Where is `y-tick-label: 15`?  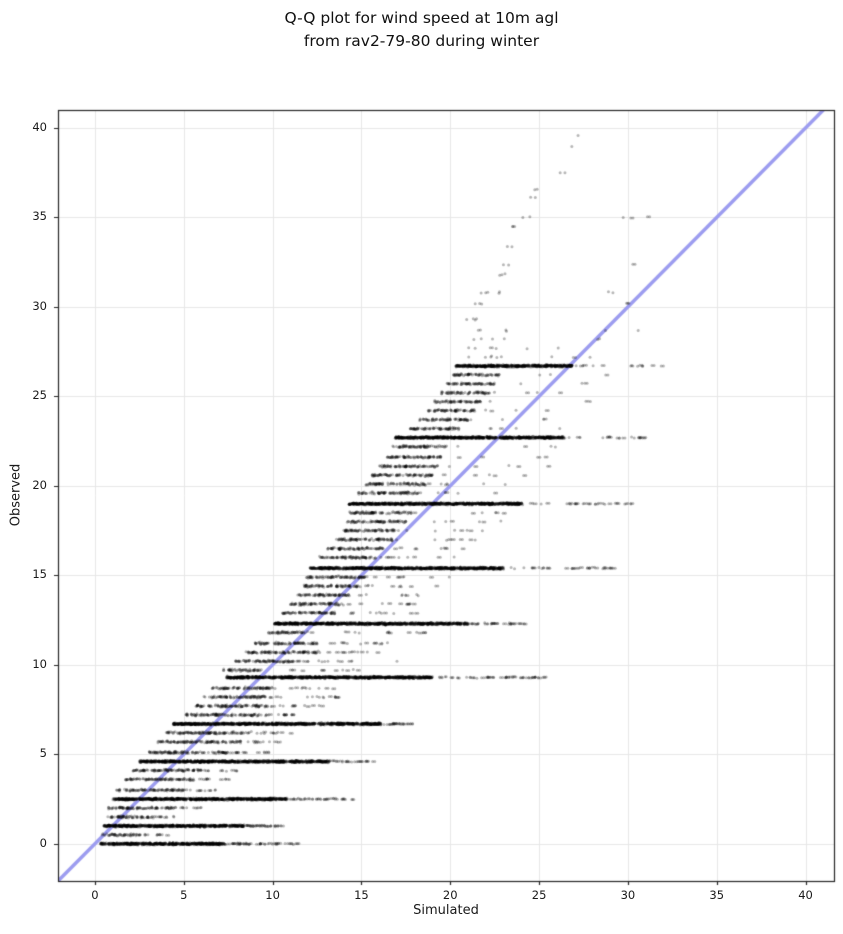
y-tick-label: 15 is located at coordinates (39, 574).